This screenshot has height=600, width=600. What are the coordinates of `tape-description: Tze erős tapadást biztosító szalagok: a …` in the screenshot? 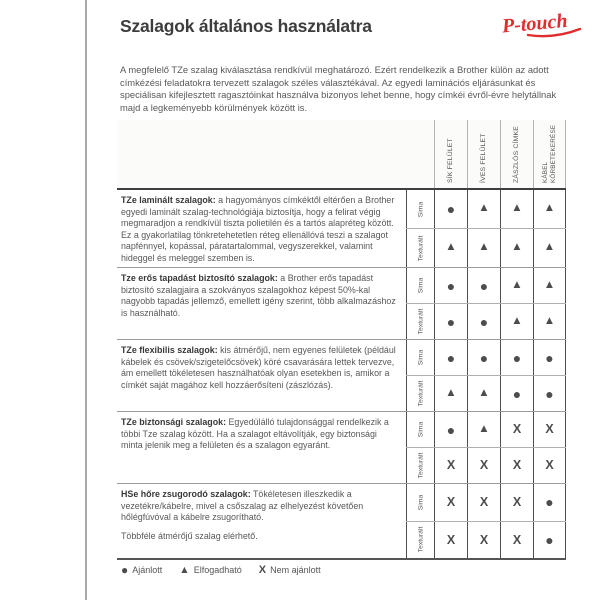 It's located at (258, 295).